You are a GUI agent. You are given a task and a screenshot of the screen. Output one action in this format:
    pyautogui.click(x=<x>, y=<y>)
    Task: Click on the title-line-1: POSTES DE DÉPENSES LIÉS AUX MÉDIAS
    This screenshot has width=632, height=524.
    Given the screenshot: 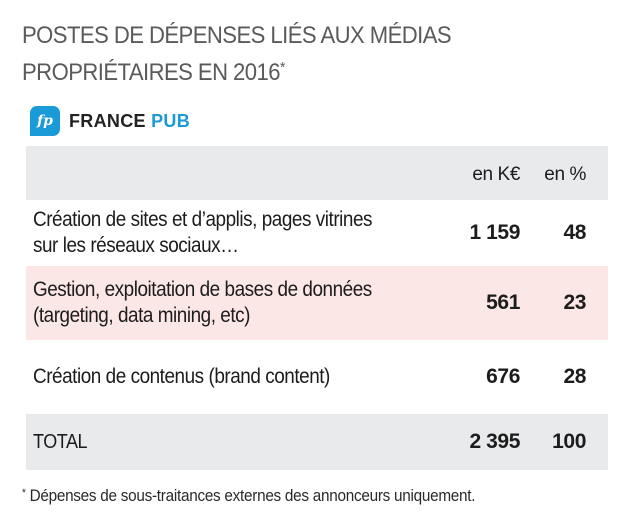 What is the action you would take?
    pyautogui.click(x=237, y=35)
    